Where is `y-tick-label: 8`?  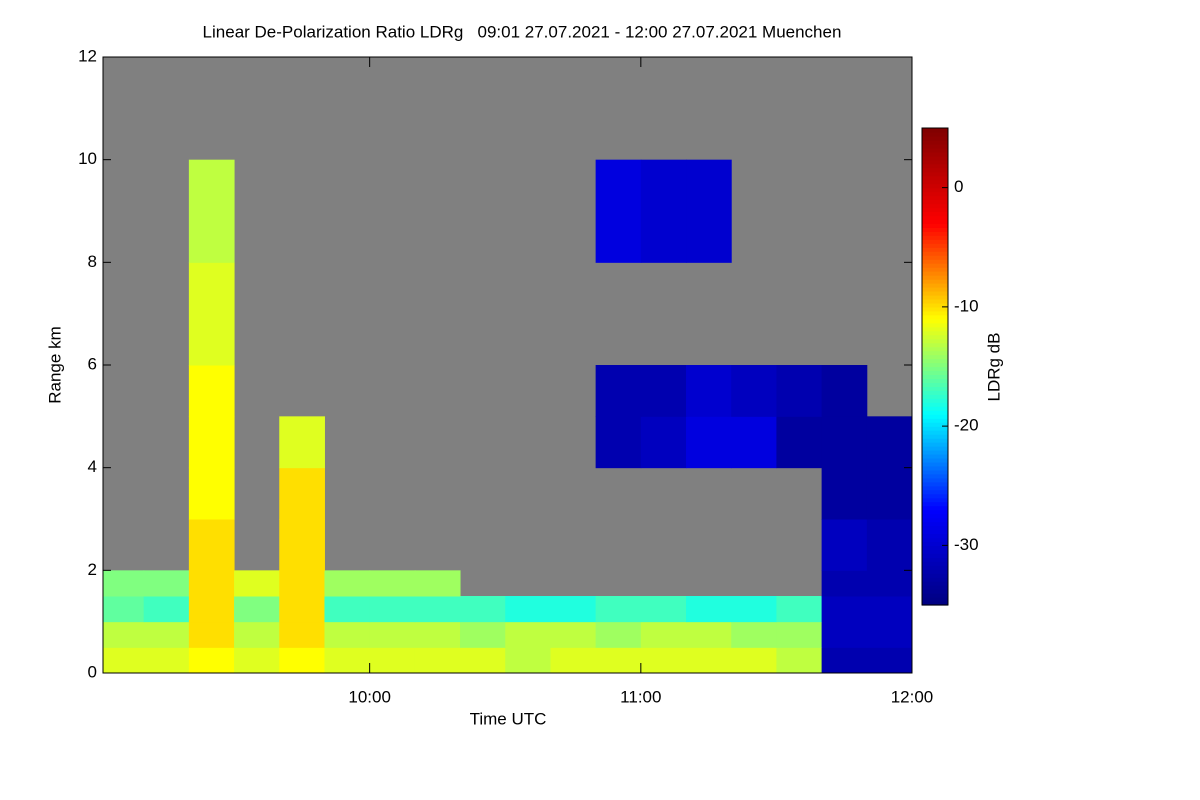
y-tick-label: 8 is located at coordinates (92, 261).